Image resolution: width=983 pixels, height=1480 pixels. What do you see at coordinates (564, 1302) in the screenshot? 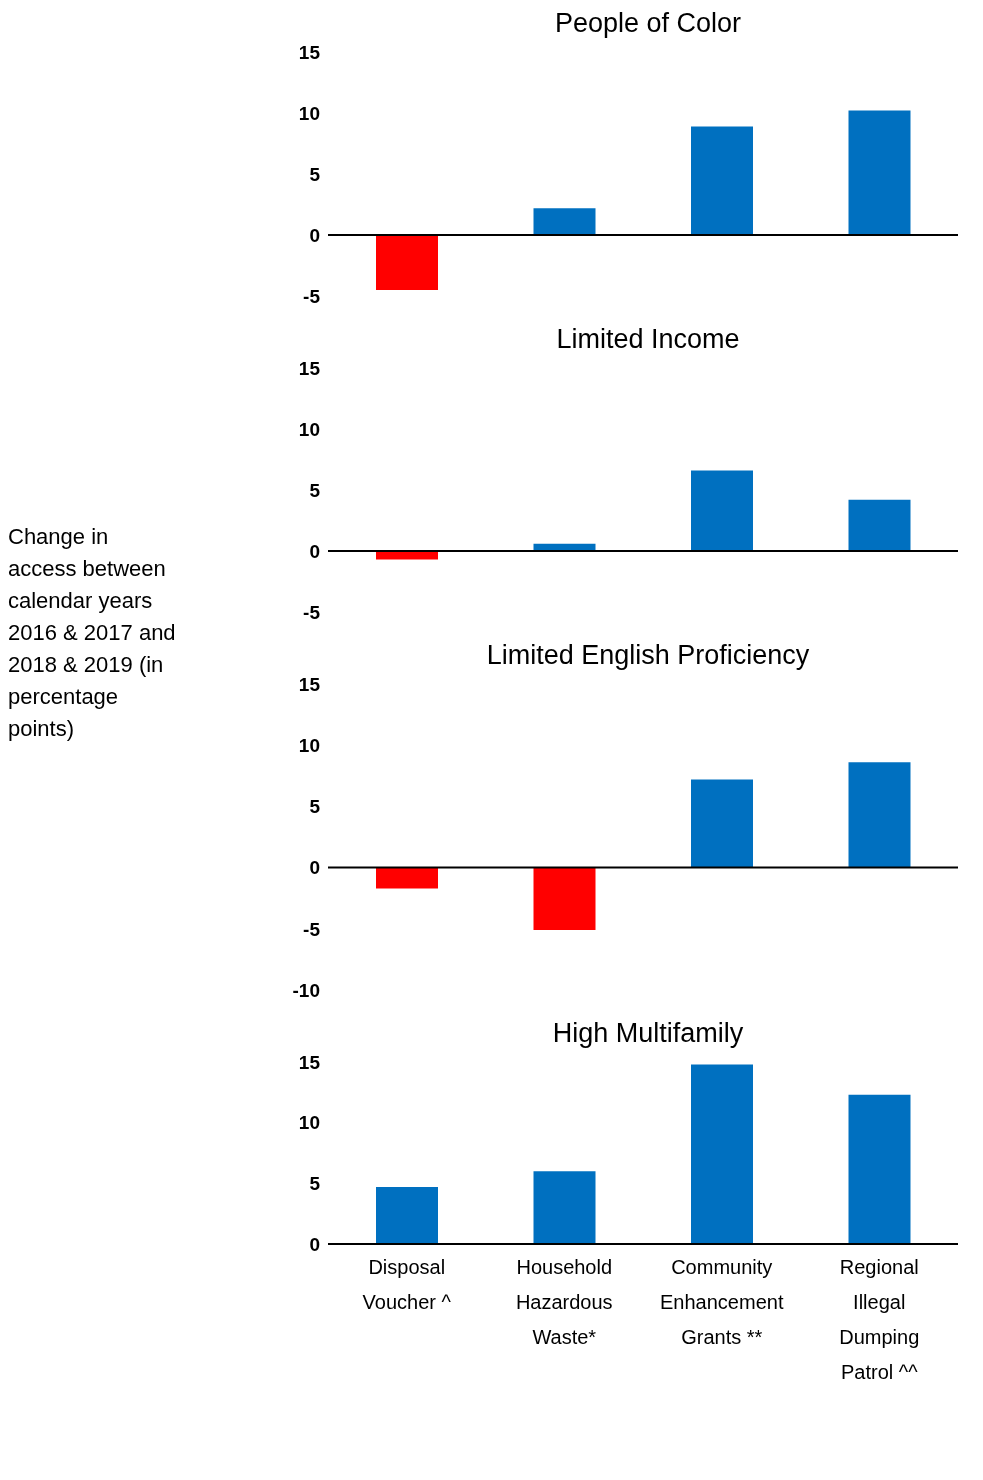
I see `x-tick-label: Household Hazardous Waste*` at bounding box center [564, 1302].